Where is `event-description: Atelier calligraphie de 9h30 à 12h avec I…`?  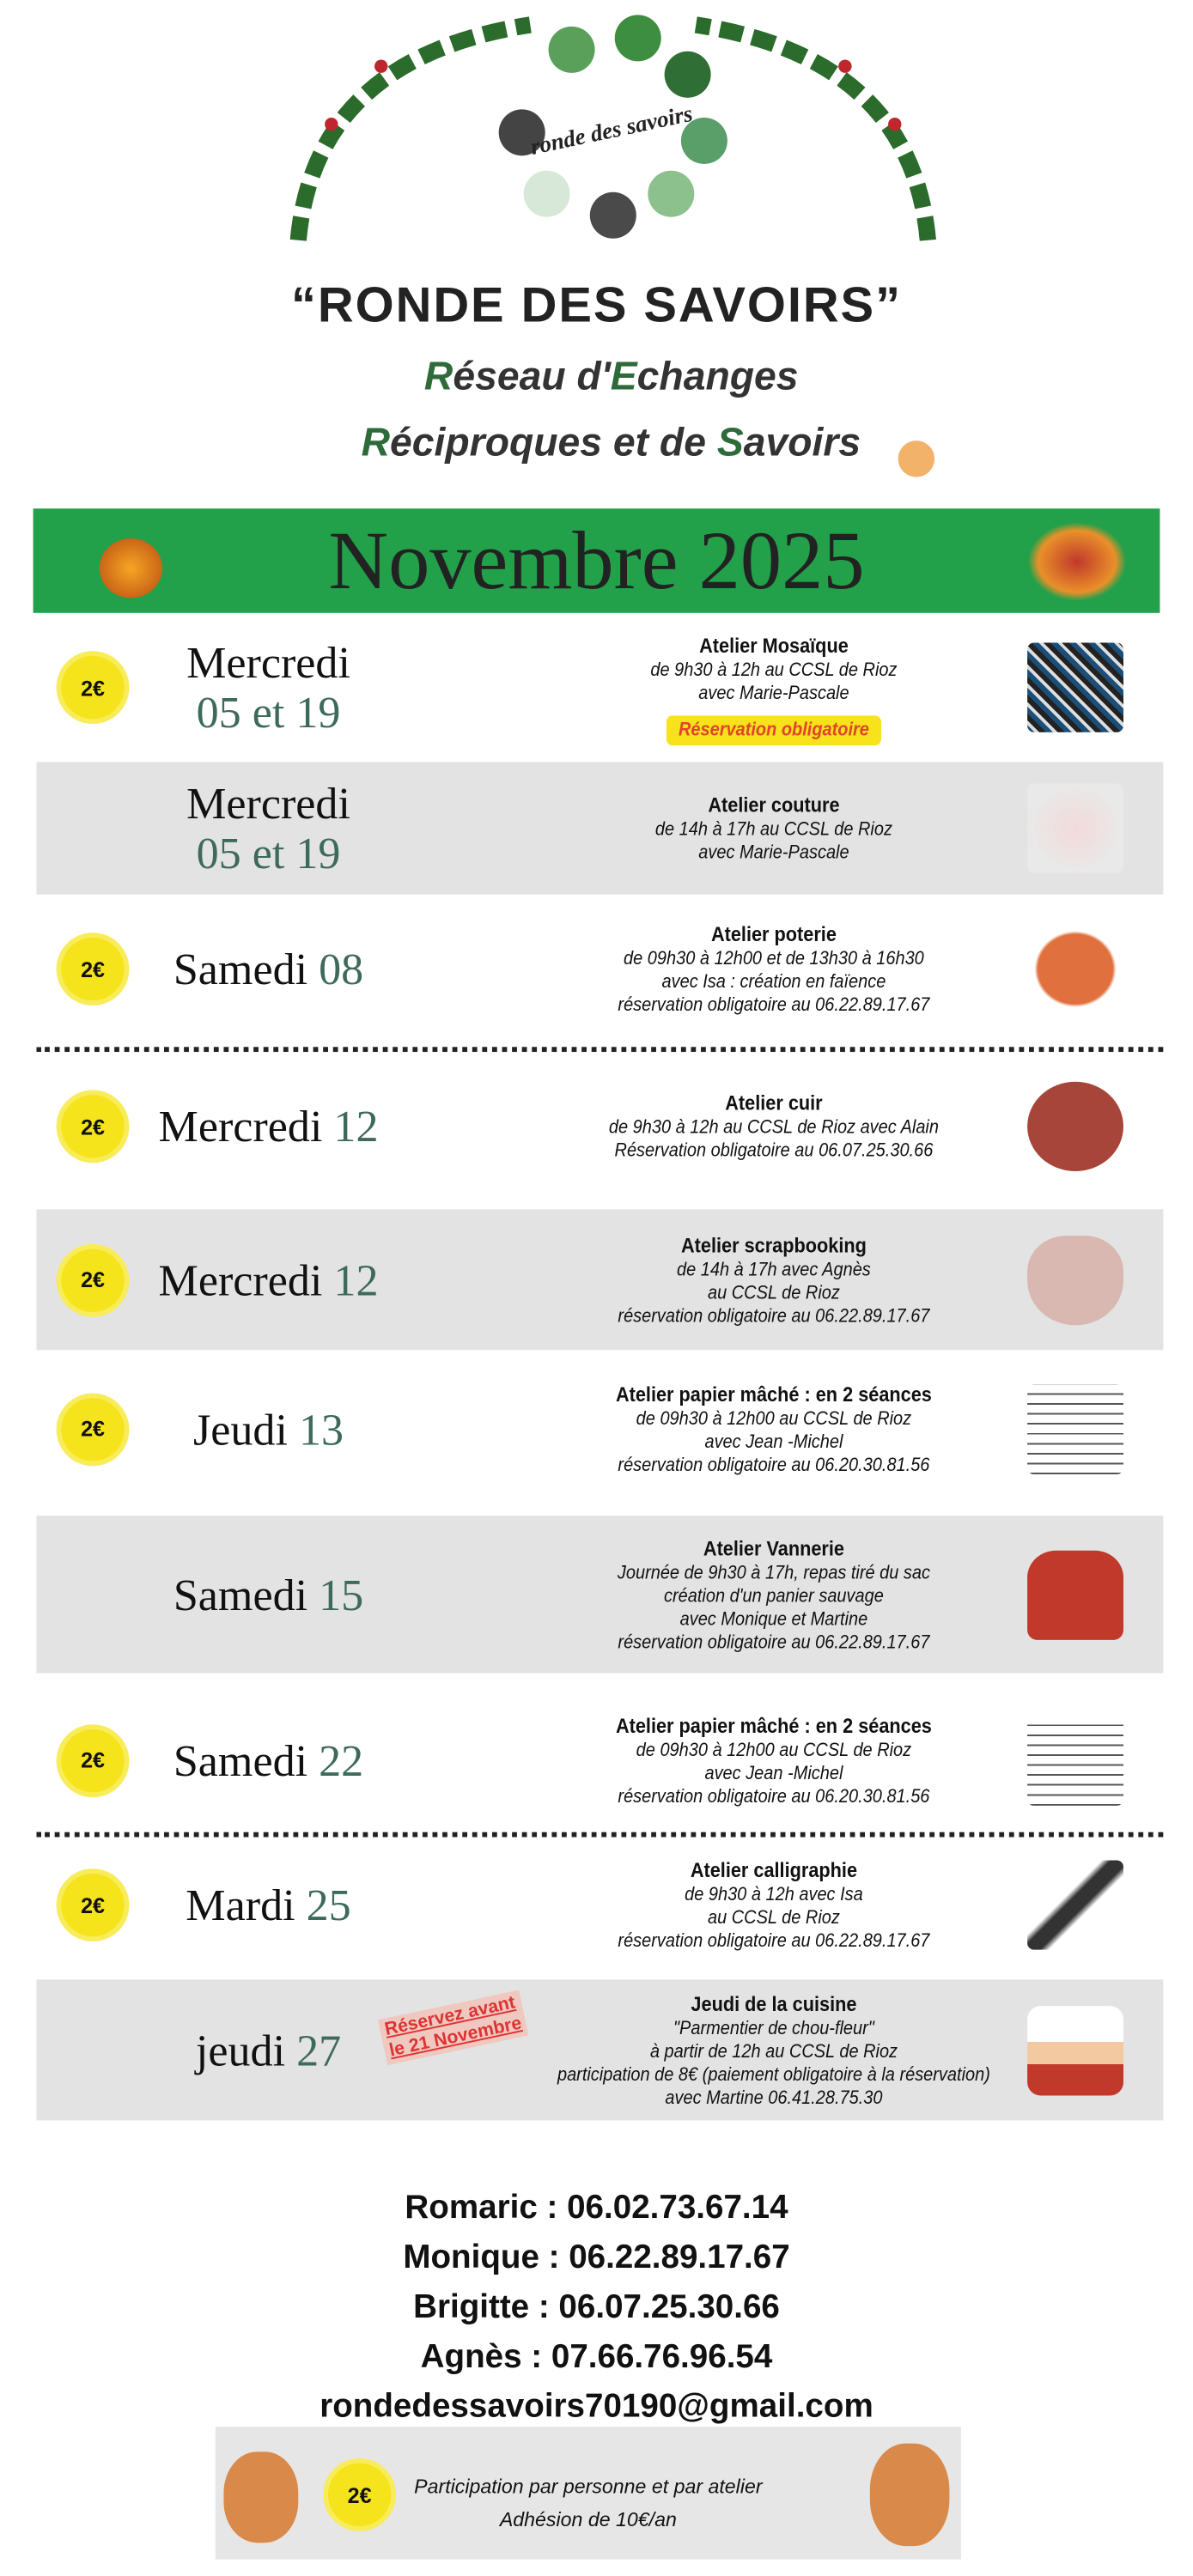 event-description: Atelier calligraphie de 9h30 à 12h avec I… is located at coordinates (773, 1906).